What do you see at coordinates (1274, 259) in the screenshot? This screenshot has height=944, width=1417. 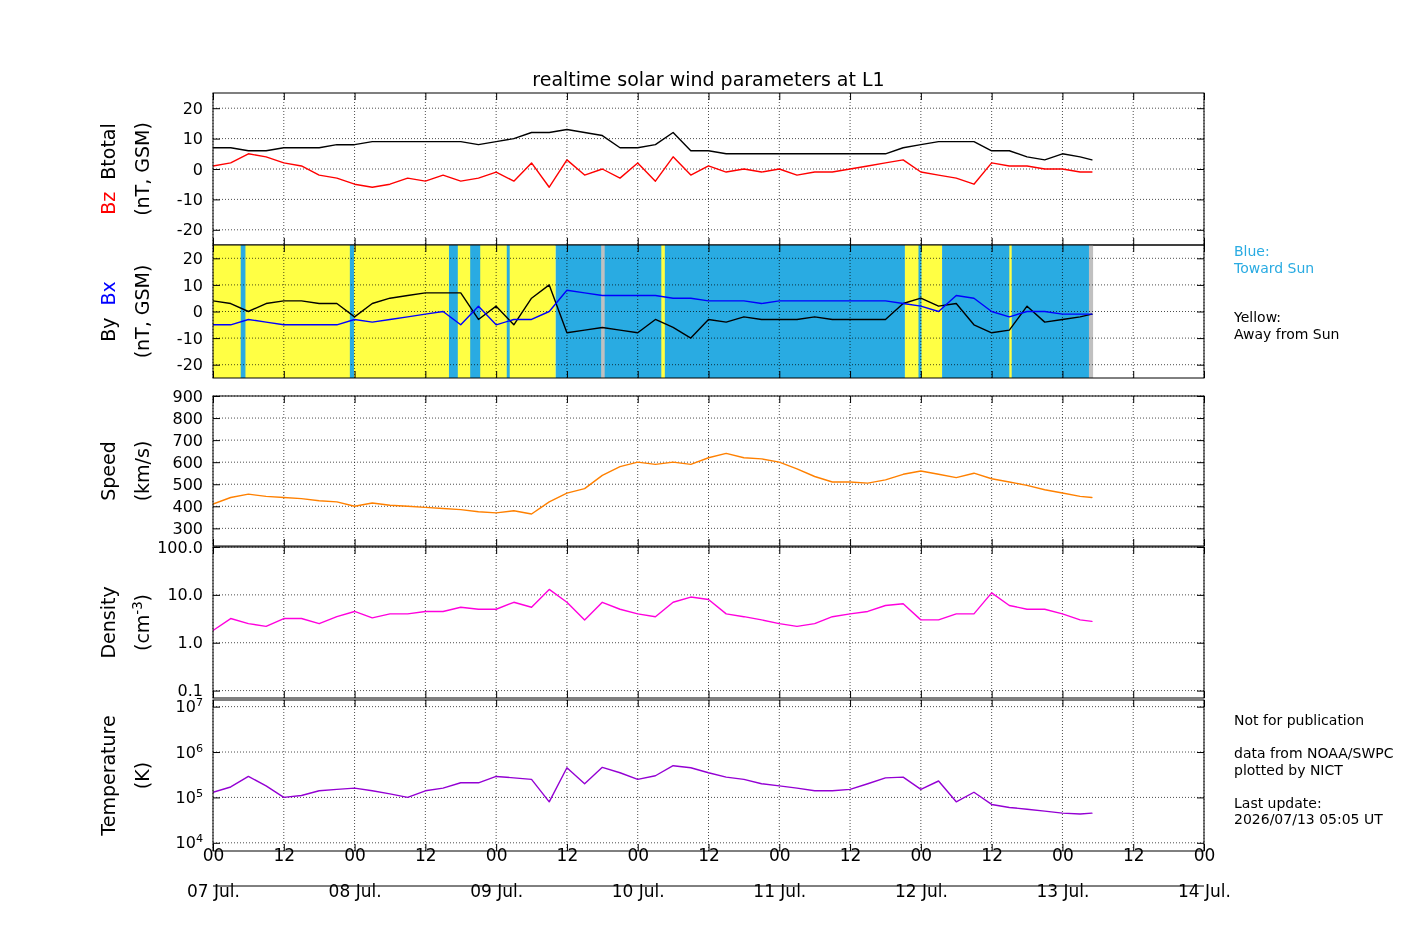 I see `text: Blue: Toward Sun` at bounding box center [1274, 259].